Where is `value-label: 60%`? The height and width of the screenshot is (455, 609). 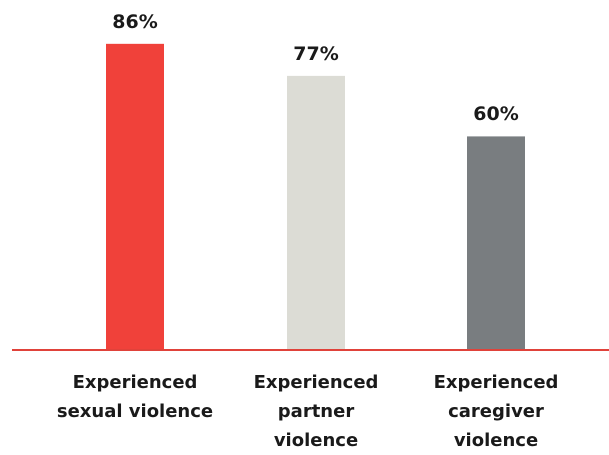
value-label: 60% is located at coordinates (496, 114).